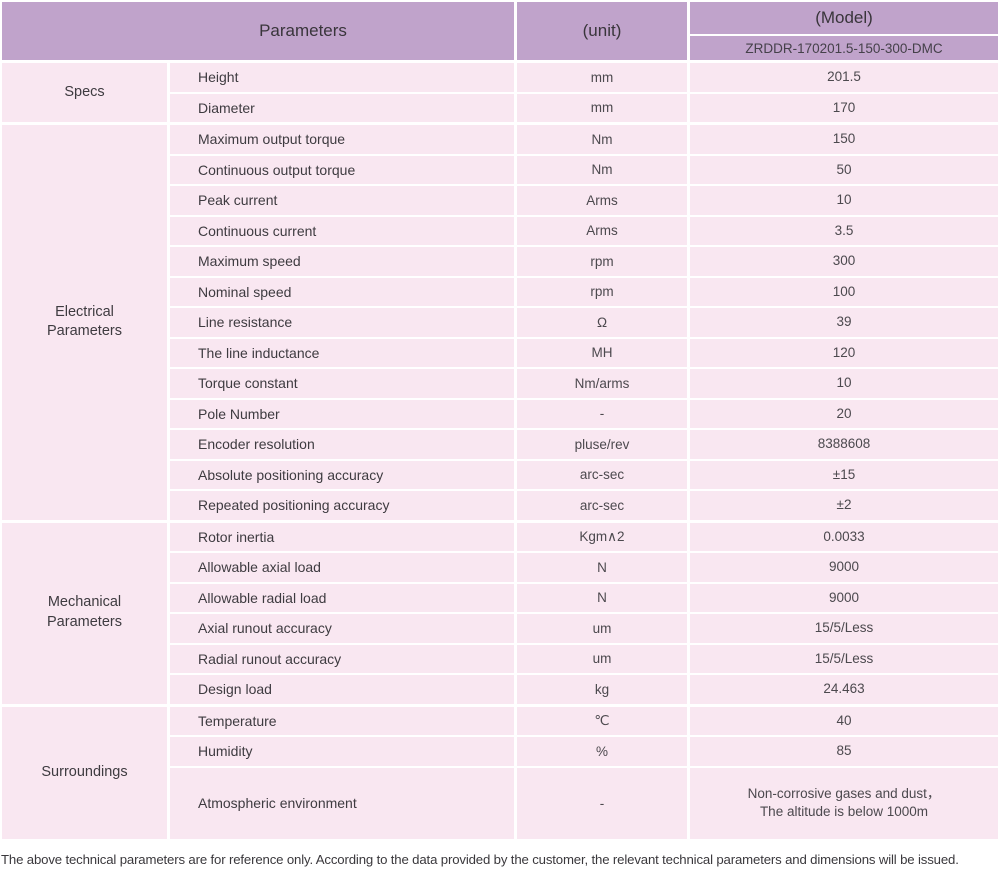 This screenshot has width=1000, height=884. What do you see at coordinates (342, 77) in the screenshot?
I see `parameter-name-cell: Height` at bounding box center [342, 77].